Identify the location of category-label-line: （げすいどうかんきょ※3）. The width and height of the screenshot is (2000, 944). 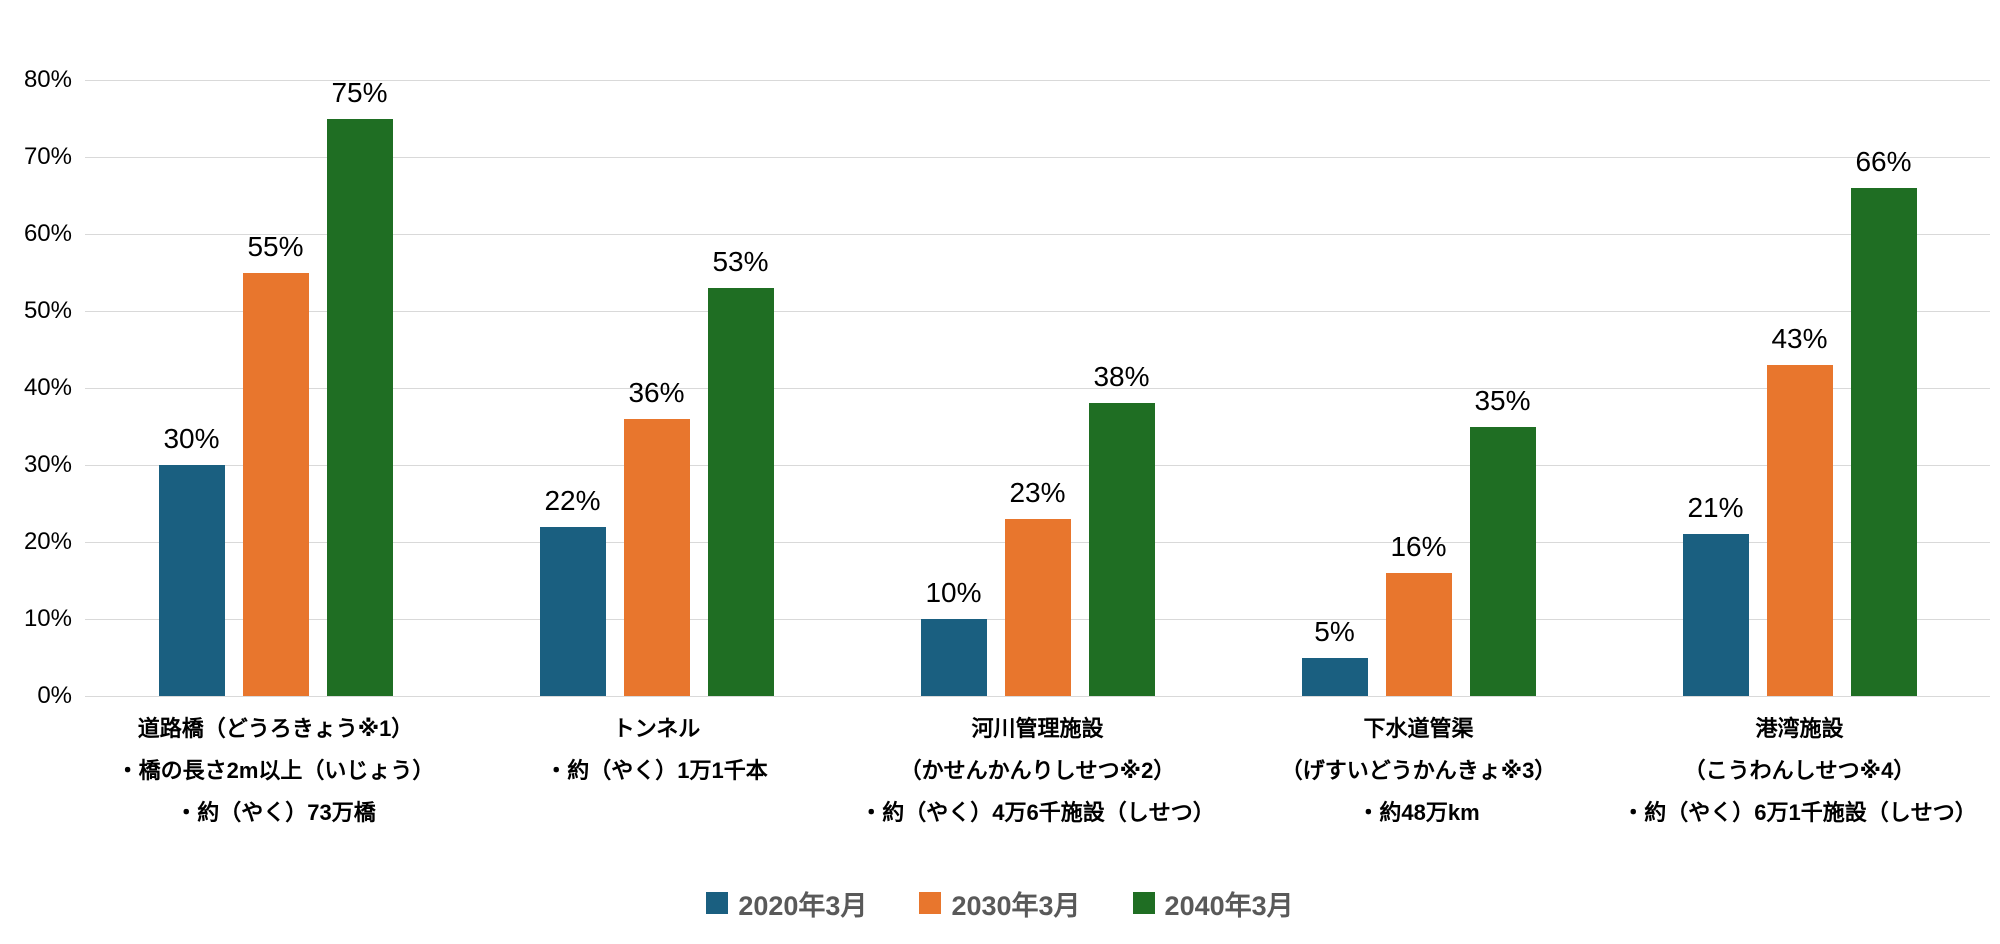
(1418, 770).